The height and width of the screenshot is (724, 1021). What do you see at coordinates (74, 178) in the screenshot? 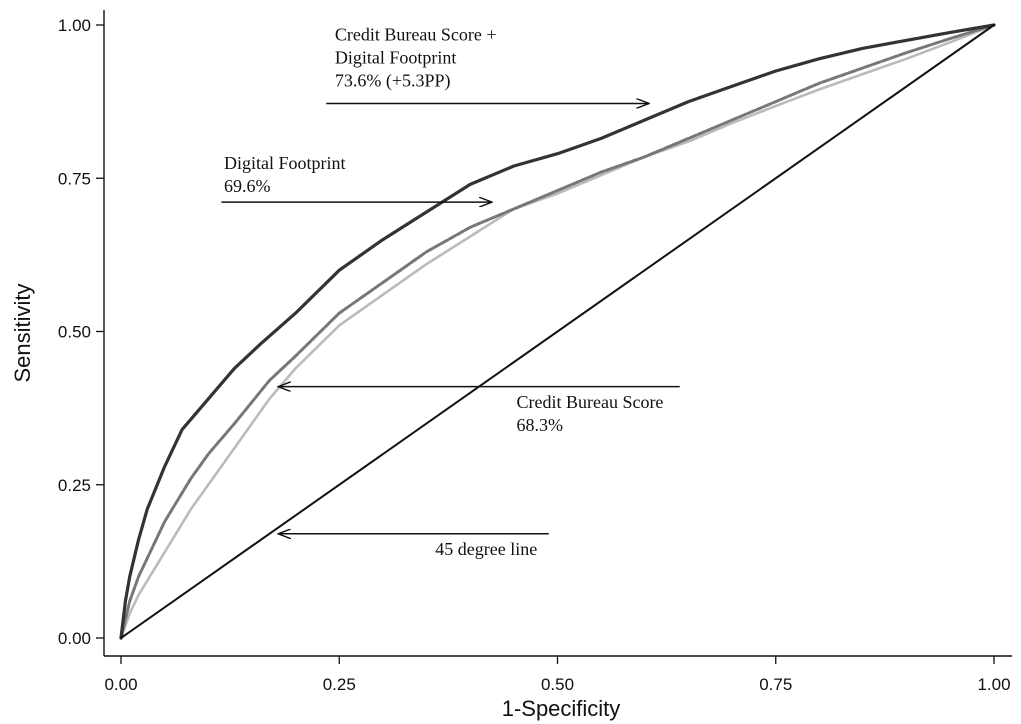
I see `y-tick-label: 0.75` at bounding box center [74, 178].